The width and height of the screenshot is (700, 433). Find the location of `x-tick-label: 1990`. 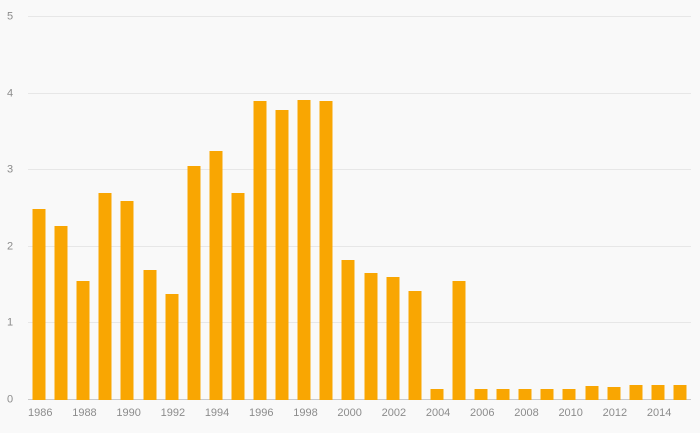

x-tick-label: 1990 is located at coordinates (128, 413).